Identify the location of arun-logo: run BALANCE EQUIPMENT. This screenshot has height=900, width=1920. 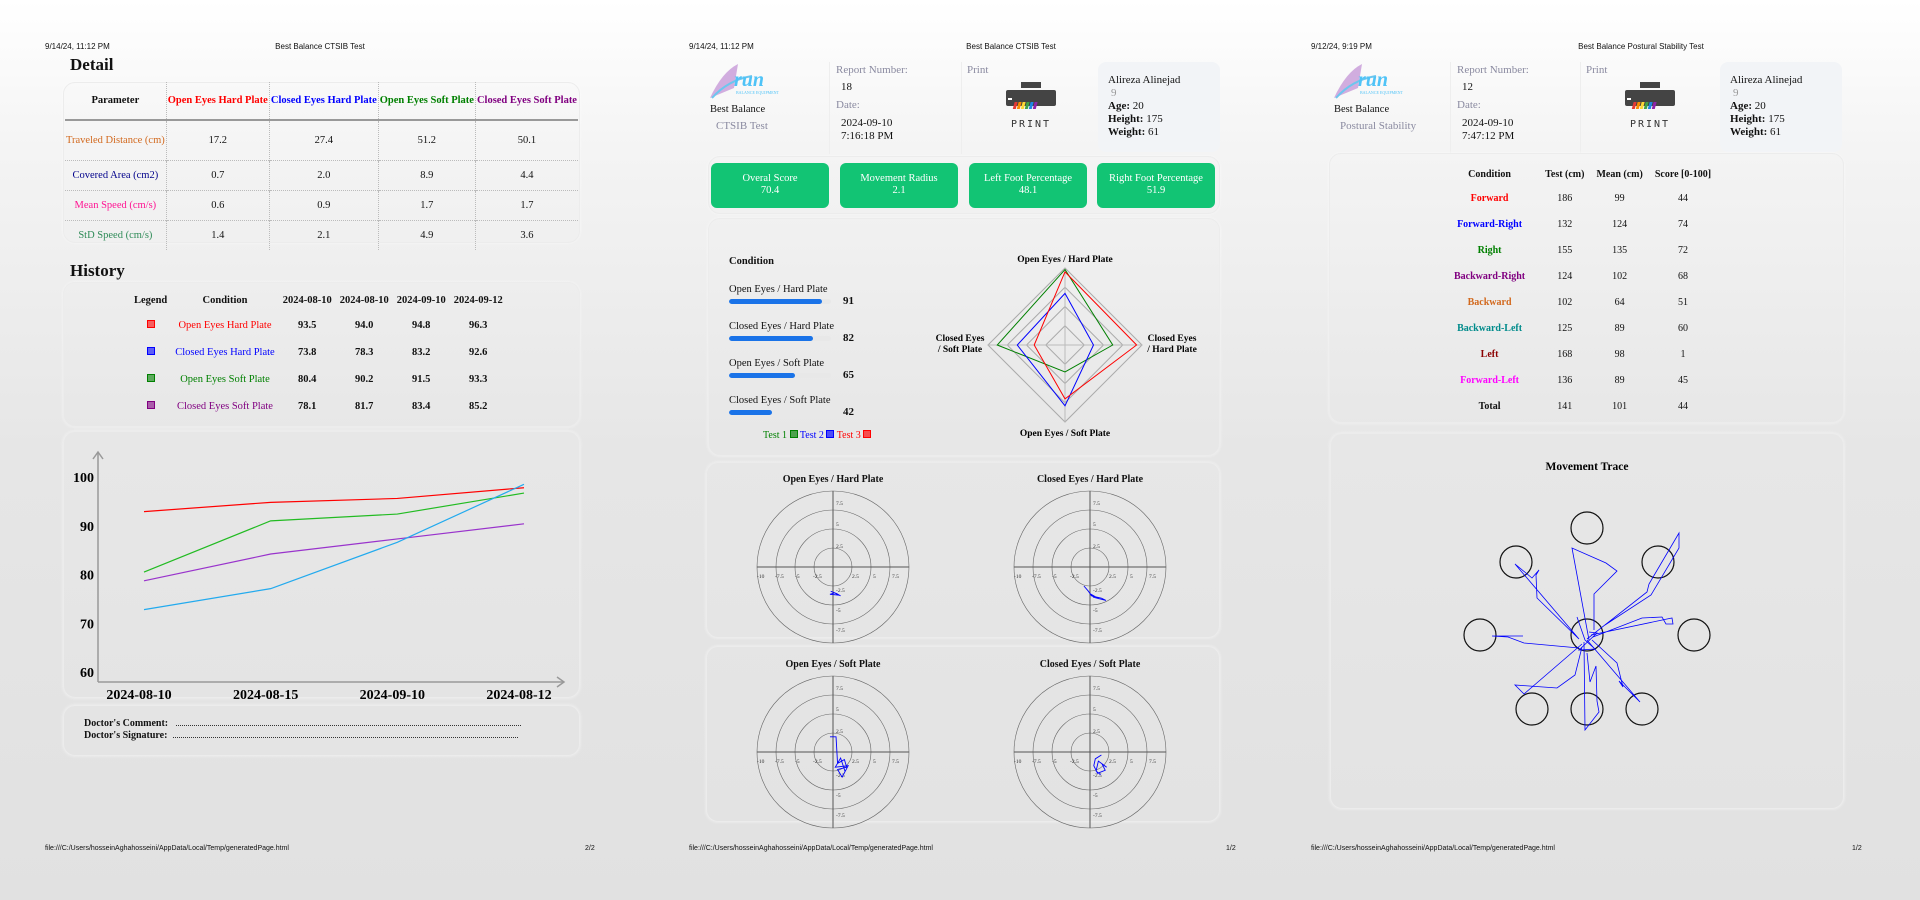
(745, 81).